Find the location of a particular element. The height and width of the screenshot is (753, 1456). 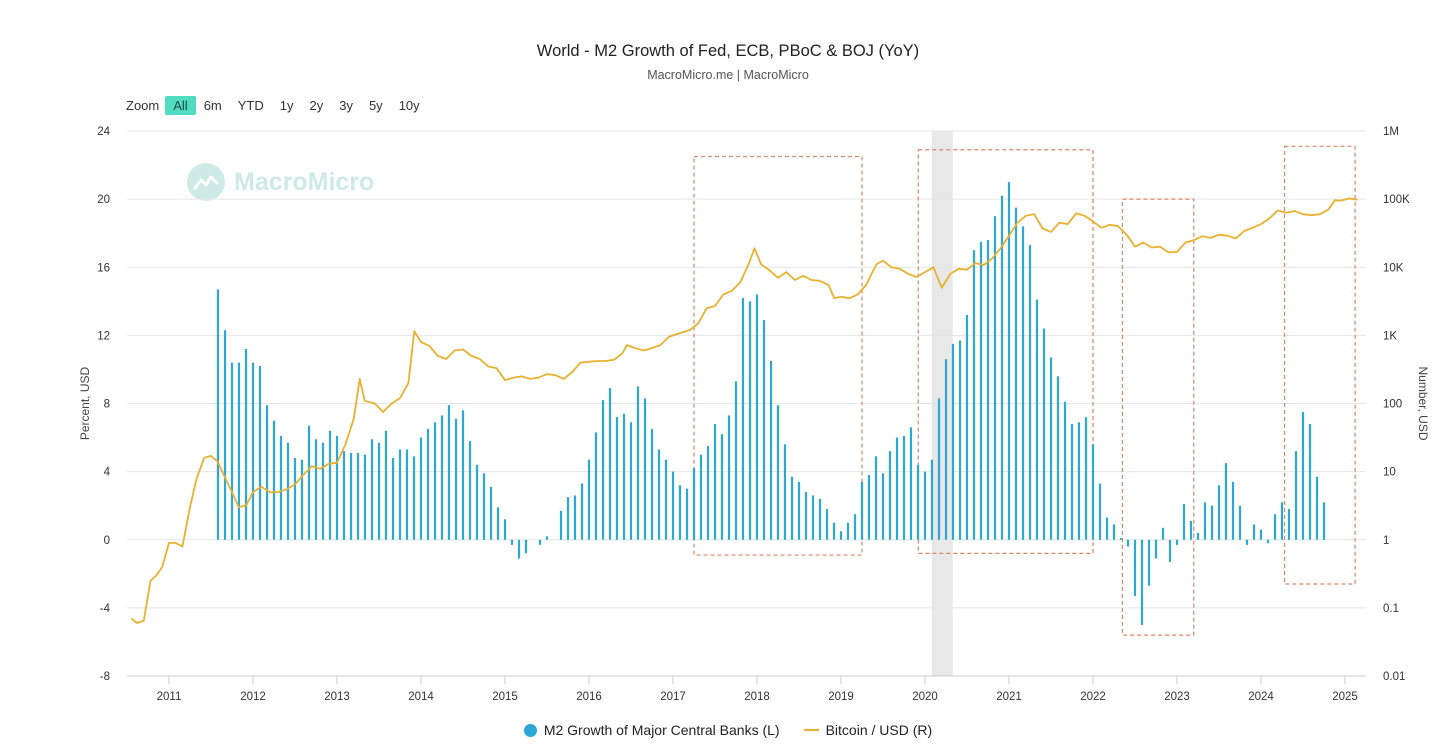

legend-item-m2: M2 Growth of Major Central Banks (L) is located at coordinates (651, 730).